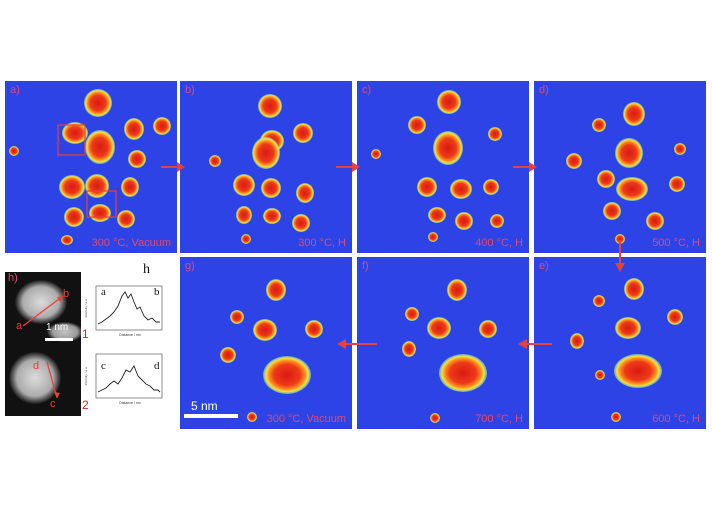 Image resolution: width=712 pixels, height=511 pixels. I want to click on inset-haadf-image, so click(43, 344).